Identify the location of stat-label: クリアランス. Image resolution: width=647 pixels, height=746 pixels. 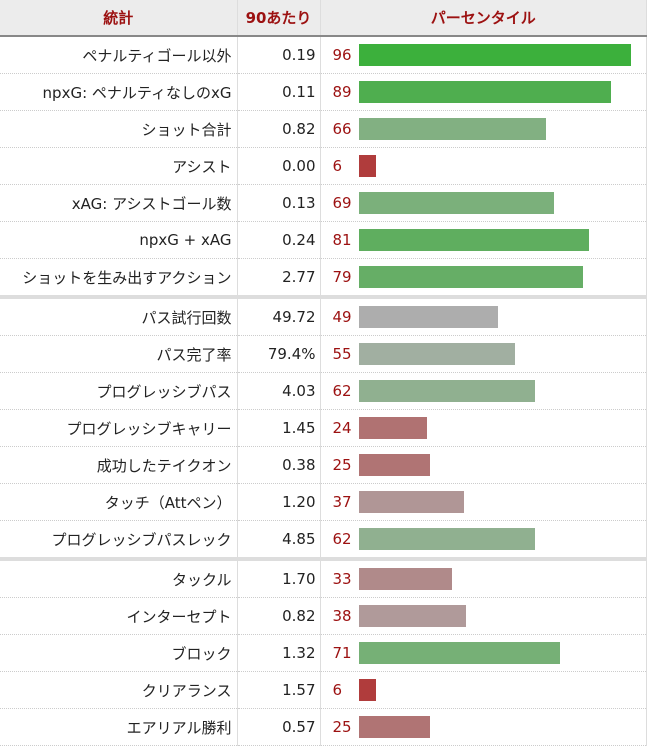
(119, 690).